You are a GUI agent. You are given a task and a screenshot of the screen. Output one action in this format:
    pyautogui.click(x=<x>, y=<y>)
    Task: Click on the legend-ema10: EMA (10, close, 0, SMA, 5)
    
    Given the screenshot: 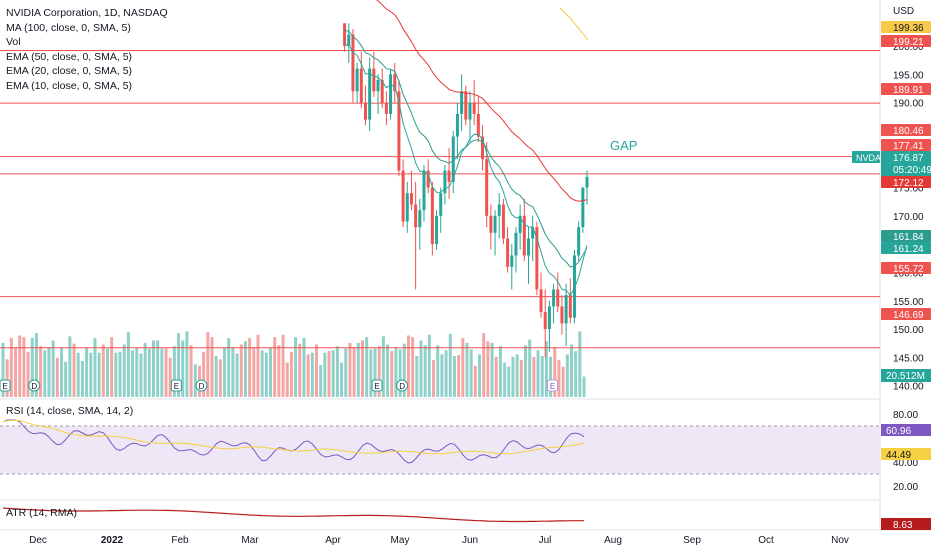 What is the action you would take?
    pyautogui.click(x=69, y=85)
    